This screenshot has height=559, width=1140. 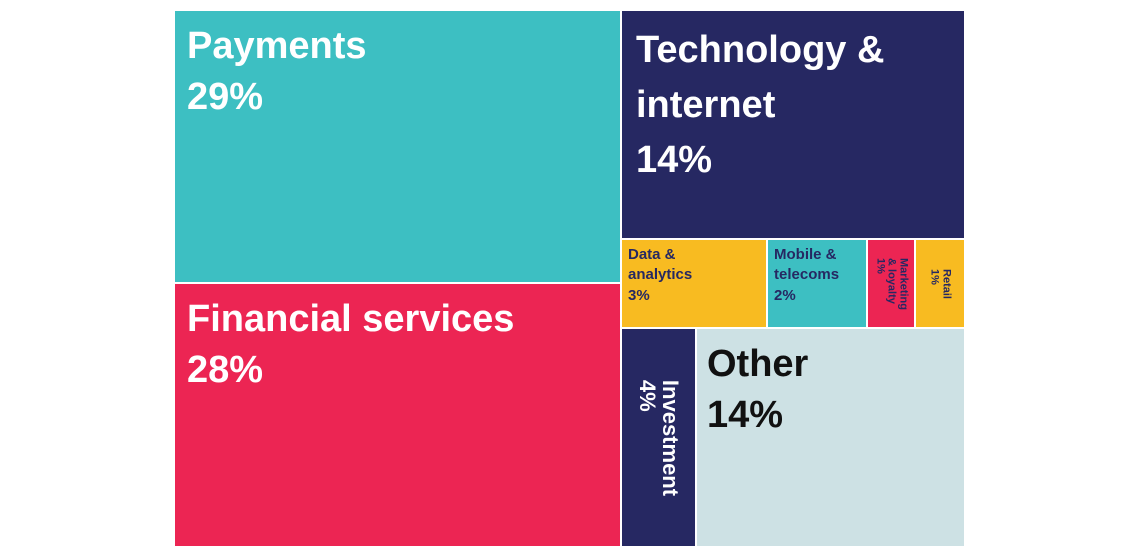 What do you see at coordinates (758, 364) in the screenshot?
I see `tile-label: Other` at bounding box center [758, 364].